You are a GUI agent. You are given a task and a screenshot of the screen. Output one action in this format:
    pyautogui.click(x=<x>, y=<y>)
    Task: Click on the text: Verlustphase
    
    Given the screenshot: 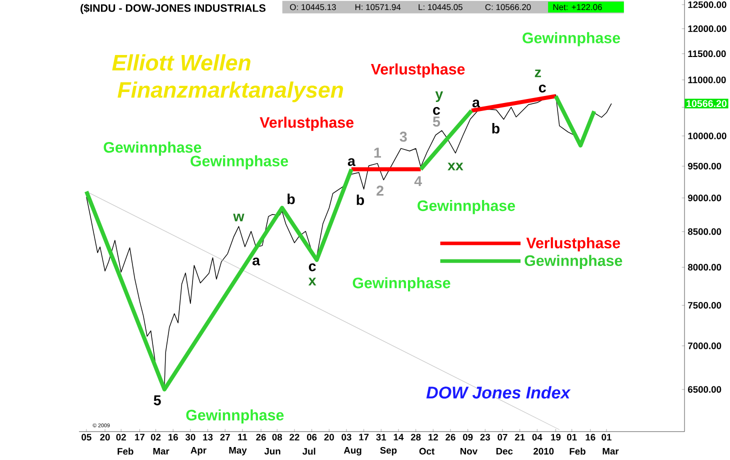 What is the action you would take?
    pyautogui.click(x=573, y=244)
    